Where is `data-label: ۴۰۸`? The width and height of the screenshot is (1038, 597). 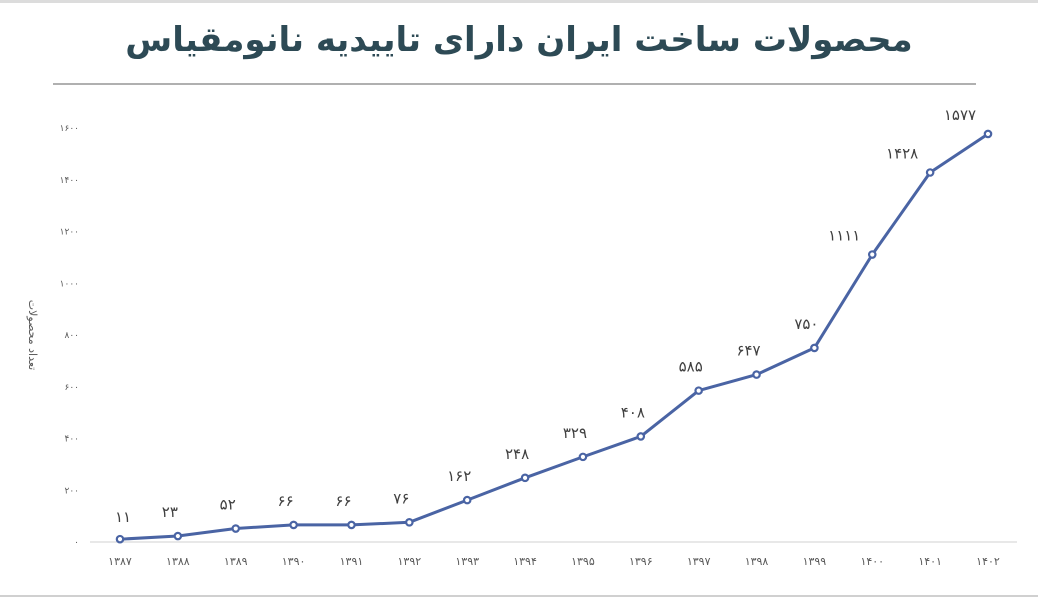 data-label: ۴۰۸ is located at coordinates (633, 412).